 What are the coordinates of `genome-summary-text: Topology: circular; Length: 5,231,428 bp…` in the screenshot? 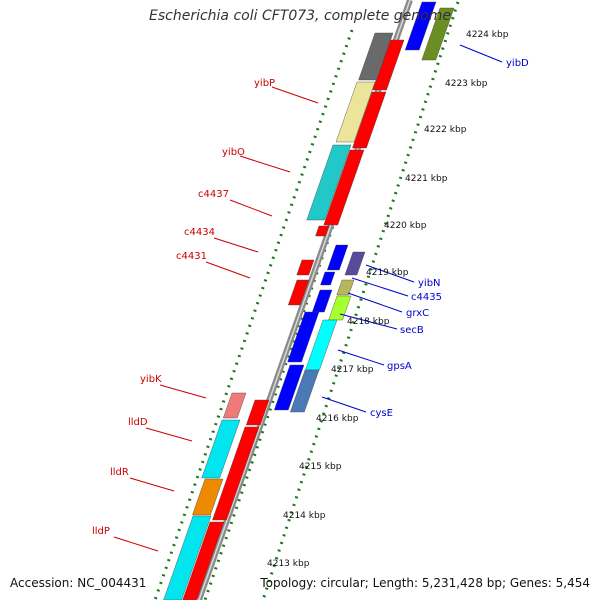 It's located at (425, 583).